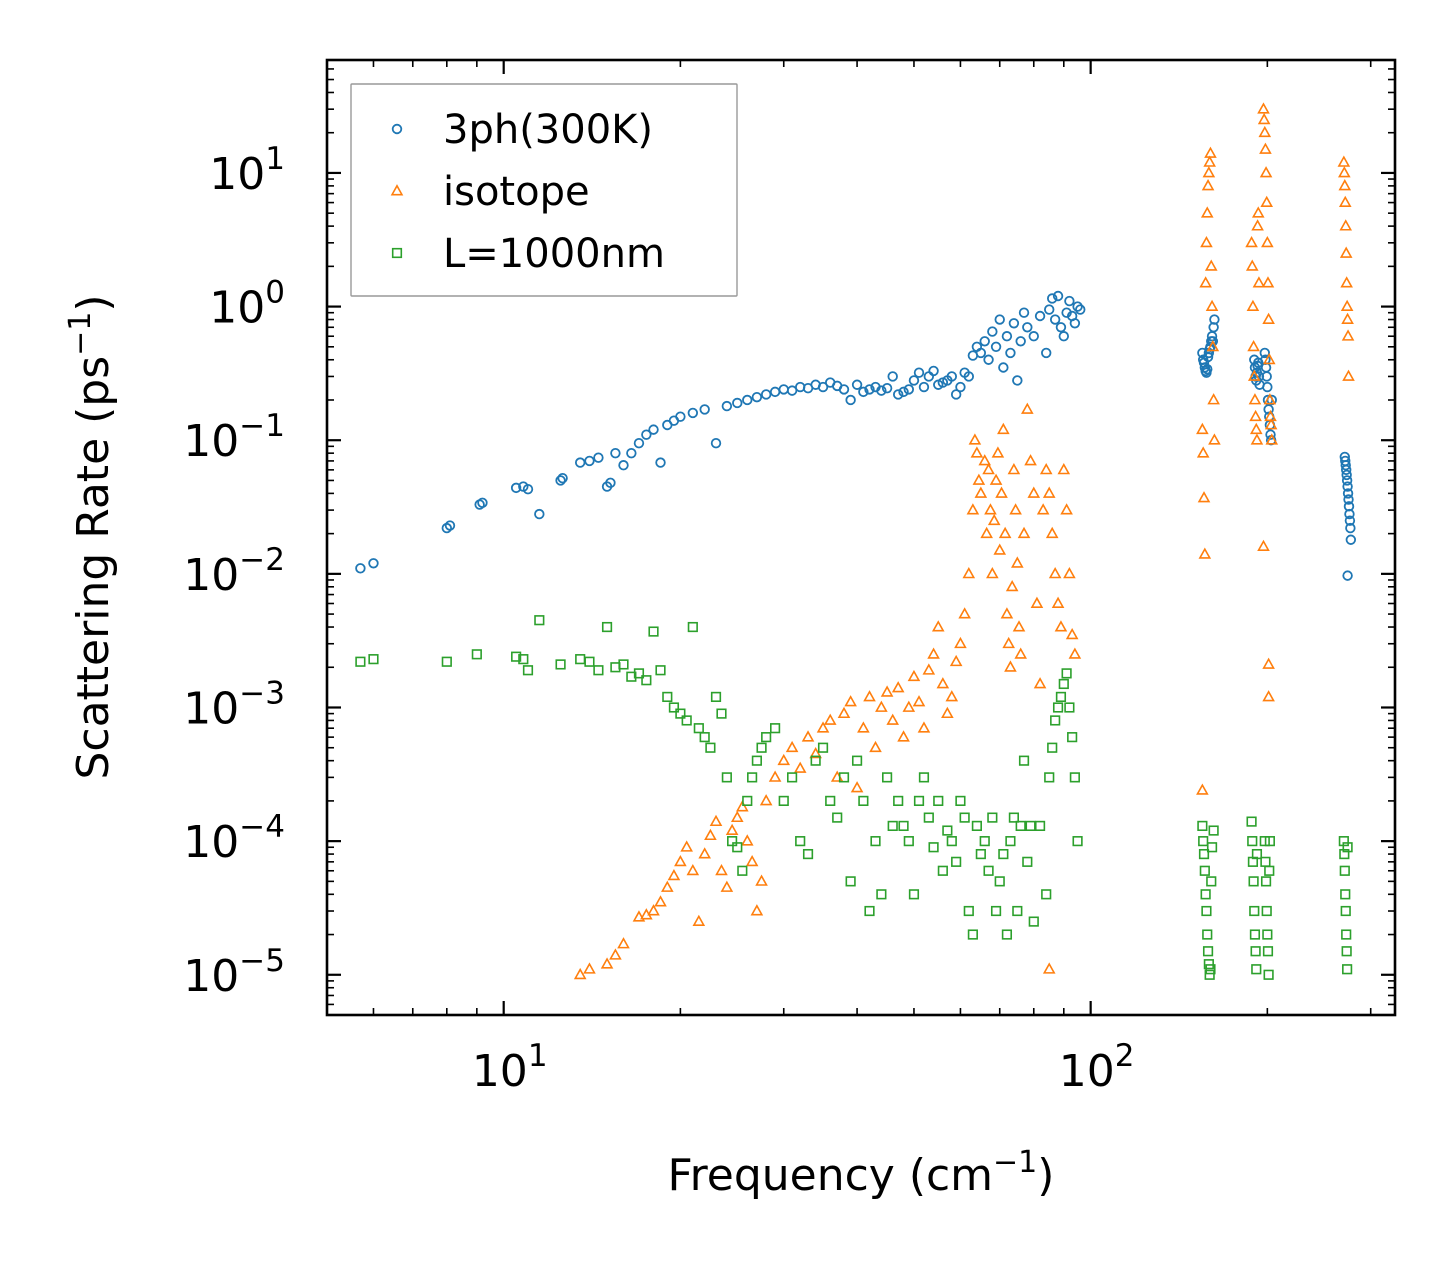 The image size is (1455, 1265). Describe the element at coordinates (247, 170) in the screenshot. I see `y-tick-label: 10¹` at that location.